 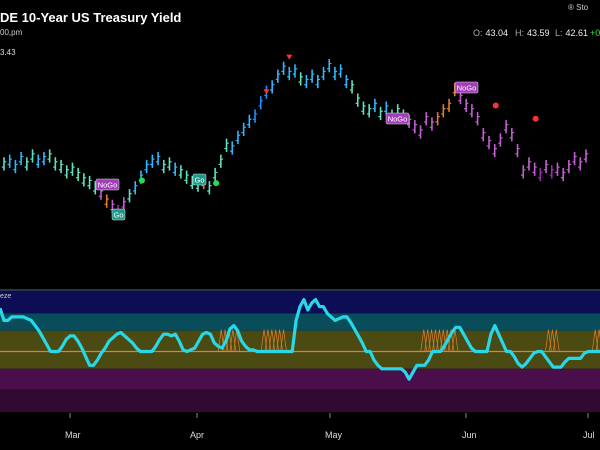 I want to click on low-readout: L: 42.61, so click(x=571, y=33).